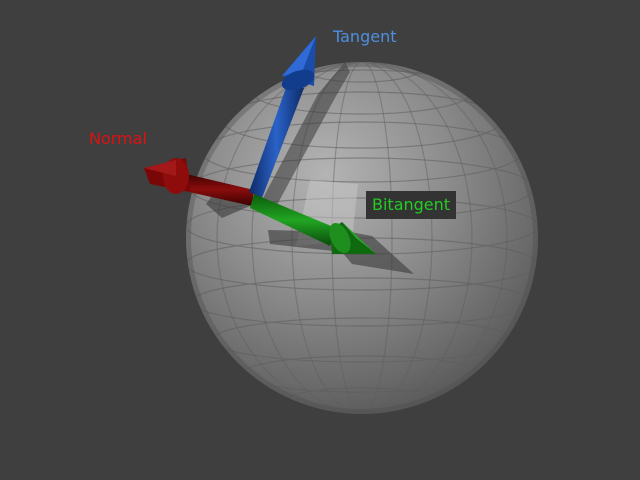 This screenshot has height=480, width=640. Describe the element at coordinates (199, 182) in the screenshot. I see `normal-arrow` at that location.